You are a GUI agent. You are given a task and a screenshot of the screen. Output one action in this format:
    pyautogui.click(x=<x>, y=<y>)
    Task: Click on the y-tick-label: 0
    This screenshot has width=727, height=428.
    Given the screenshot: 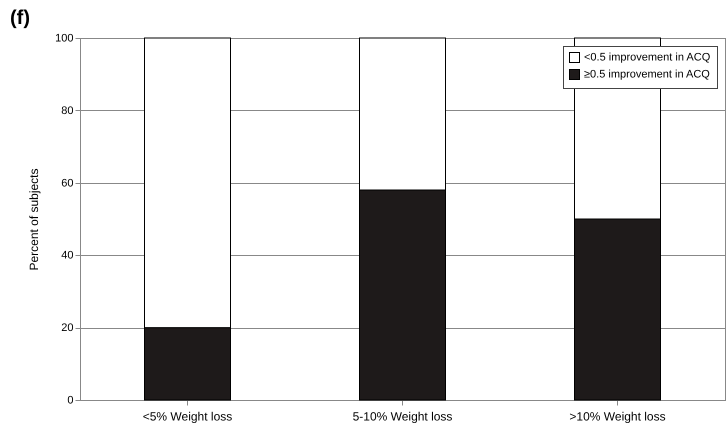 What is the action you would take?
    pyautogui.click(x=70, y=400)
    